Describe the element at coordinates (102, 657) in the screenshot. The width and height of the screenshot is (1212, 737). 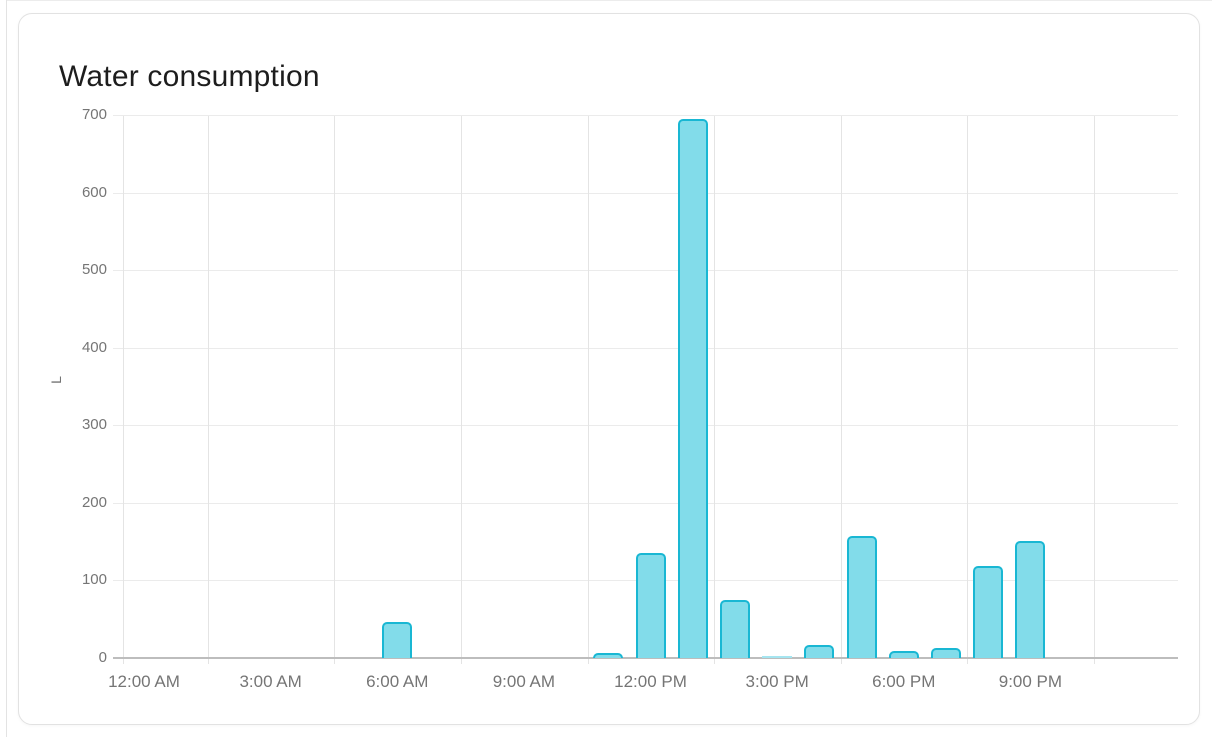
I see `y-axis-tick-label: 0` at that location.